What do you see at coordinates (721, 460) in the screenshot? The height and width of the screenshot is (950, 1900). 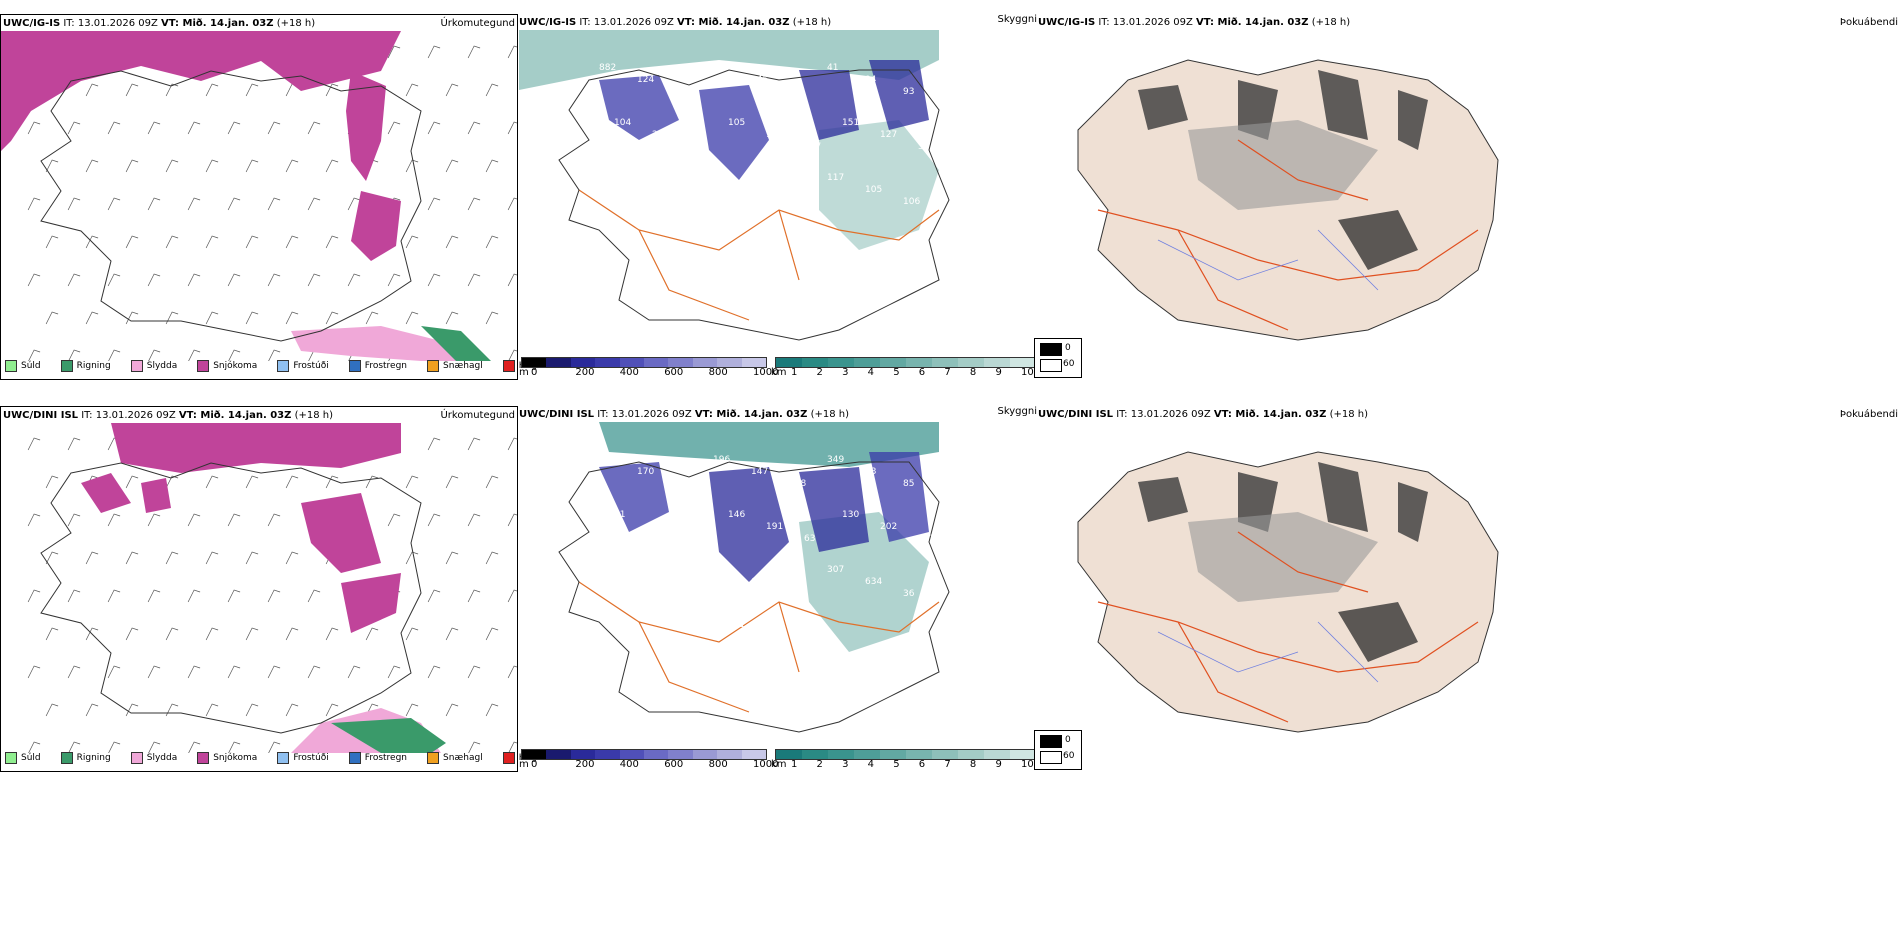 I see `cloud-base-label: 196` at bounding box center [721, 460].